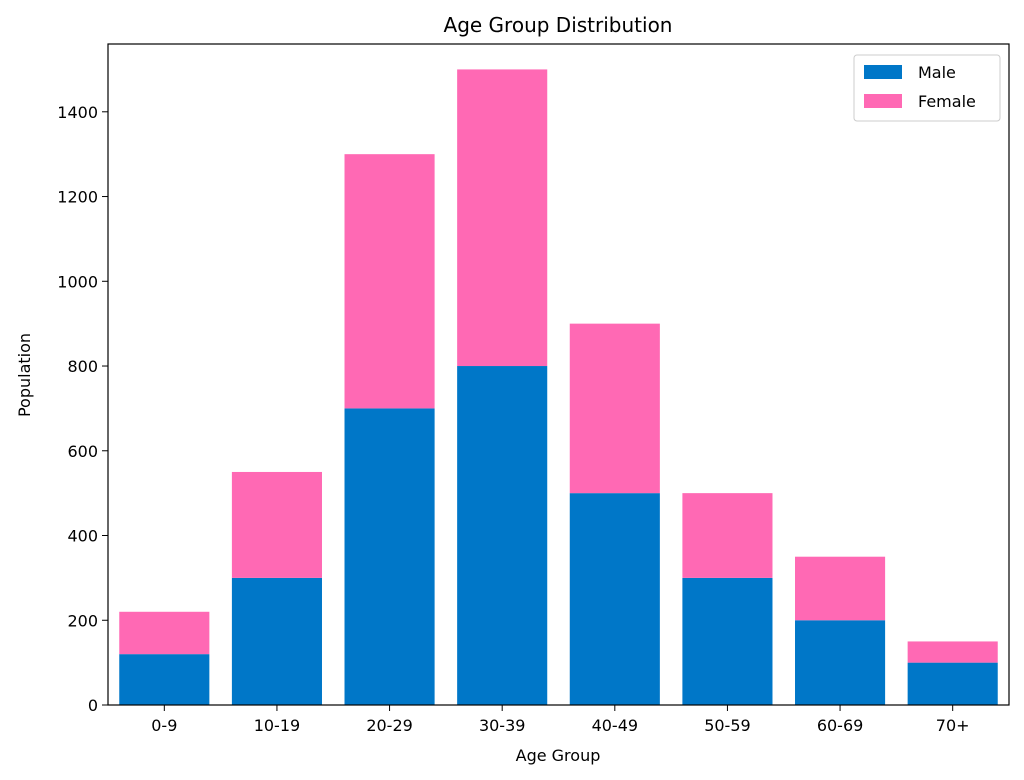  Describe the element at coordinates (82, 536) in the screenshot. I see `y-tick-label: 400` at that location.